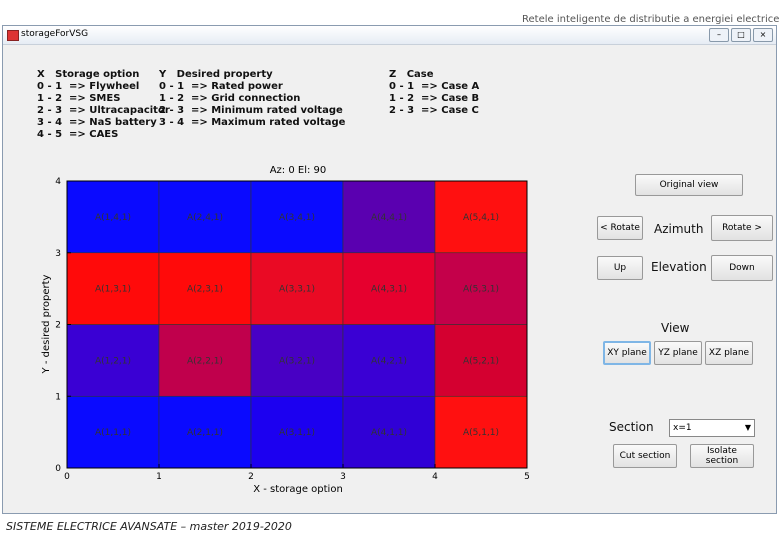 The height and width of the screenshot is (540, 780). What do you see at coordinates (729, 353) in the screenshot?
I see `xz-plane: XZ plane` at bounding box center [729, 353].